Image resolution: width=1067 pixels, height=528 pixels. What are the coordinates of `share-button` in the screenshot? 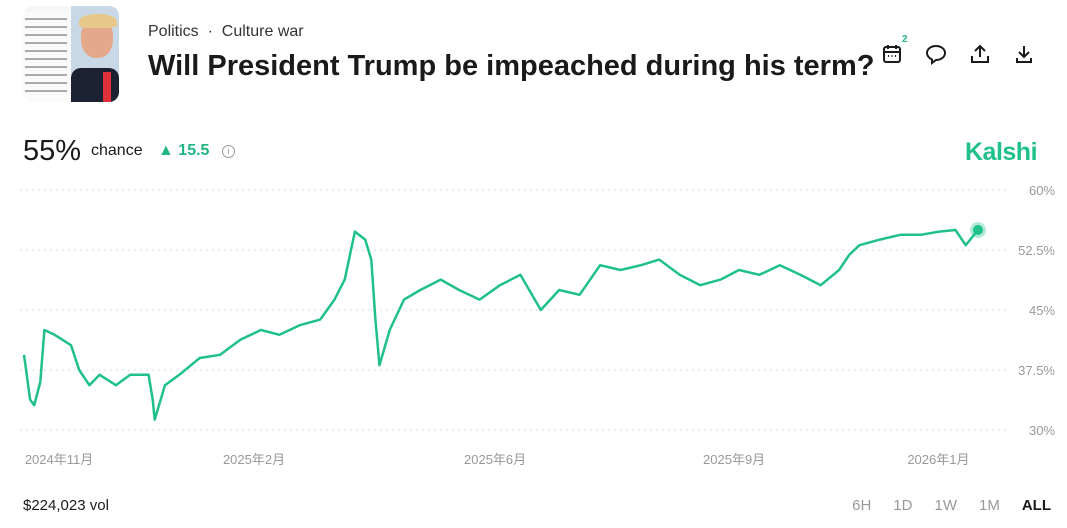 It's located at (980, 54).